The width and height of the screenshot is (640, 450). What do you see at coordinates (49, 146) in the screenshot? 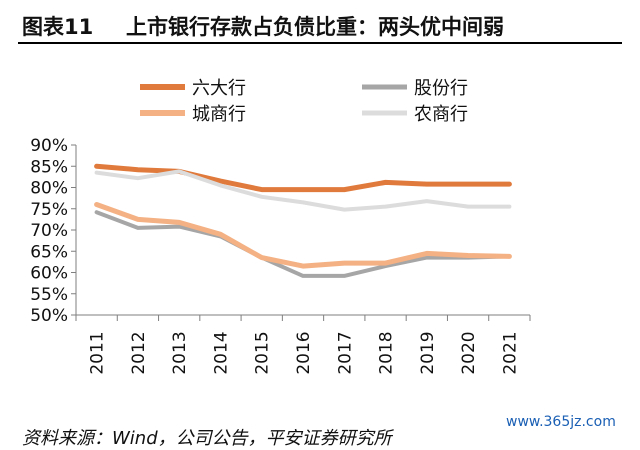
I see `y-tick-label: 90%` at bounding box center [49, 146].